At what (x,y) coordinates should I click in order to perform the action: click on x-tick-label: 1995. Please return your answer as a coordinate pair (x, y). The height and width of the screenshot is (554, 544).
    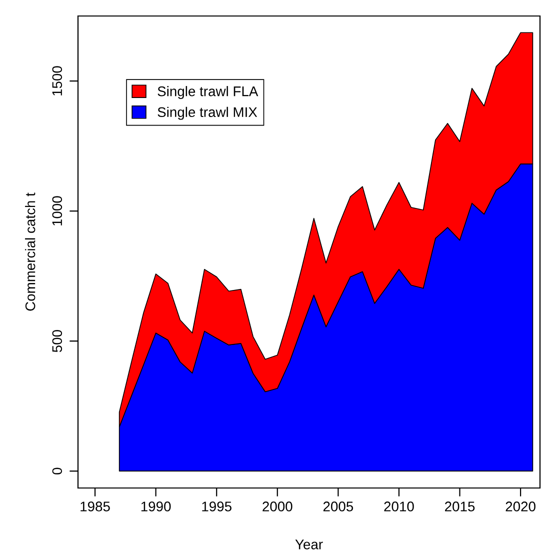
    Looking at the image, I should click on (217, 507).